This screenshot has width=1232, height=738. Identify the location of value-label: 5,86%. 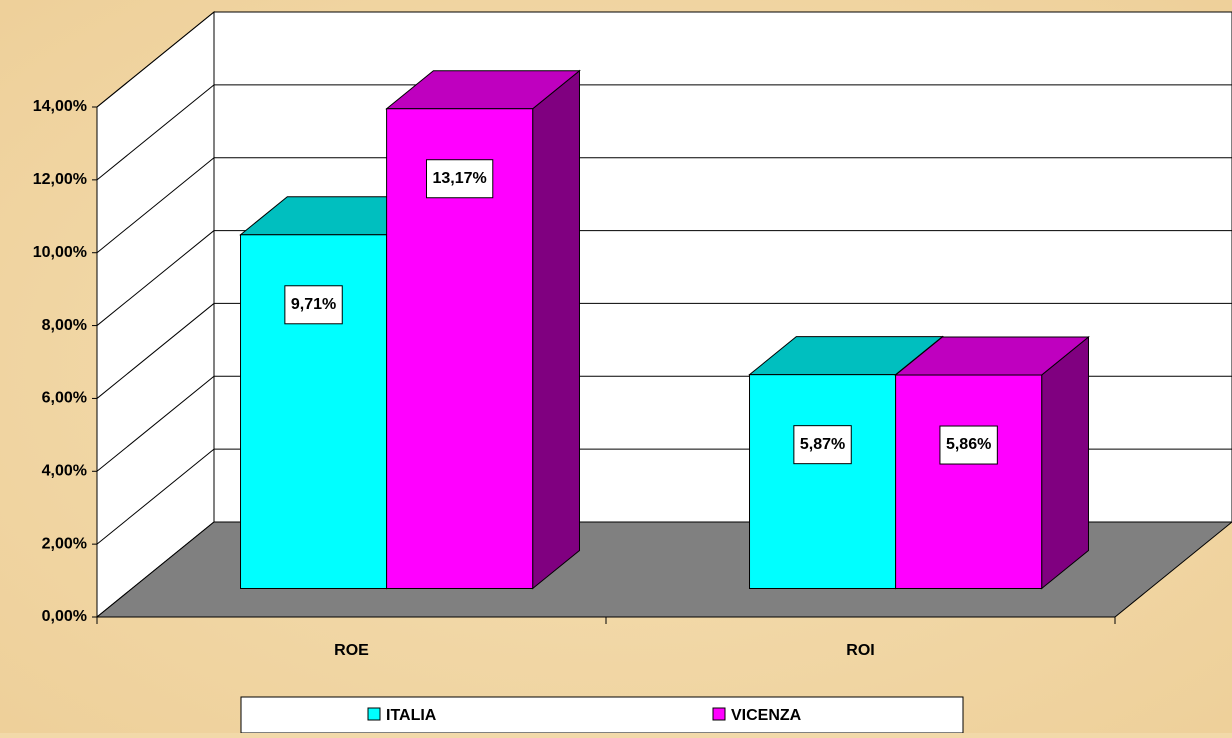
(968, 444).